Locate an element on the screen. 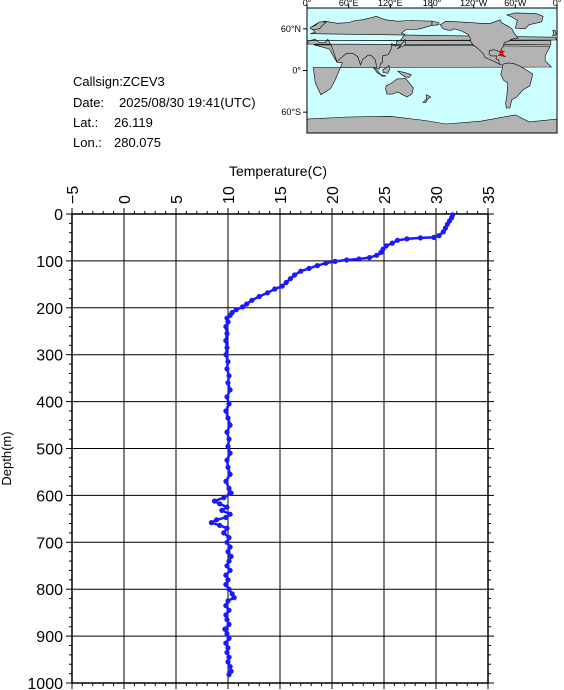  y-tick-label: 300 is located at coordinates (49, 356).